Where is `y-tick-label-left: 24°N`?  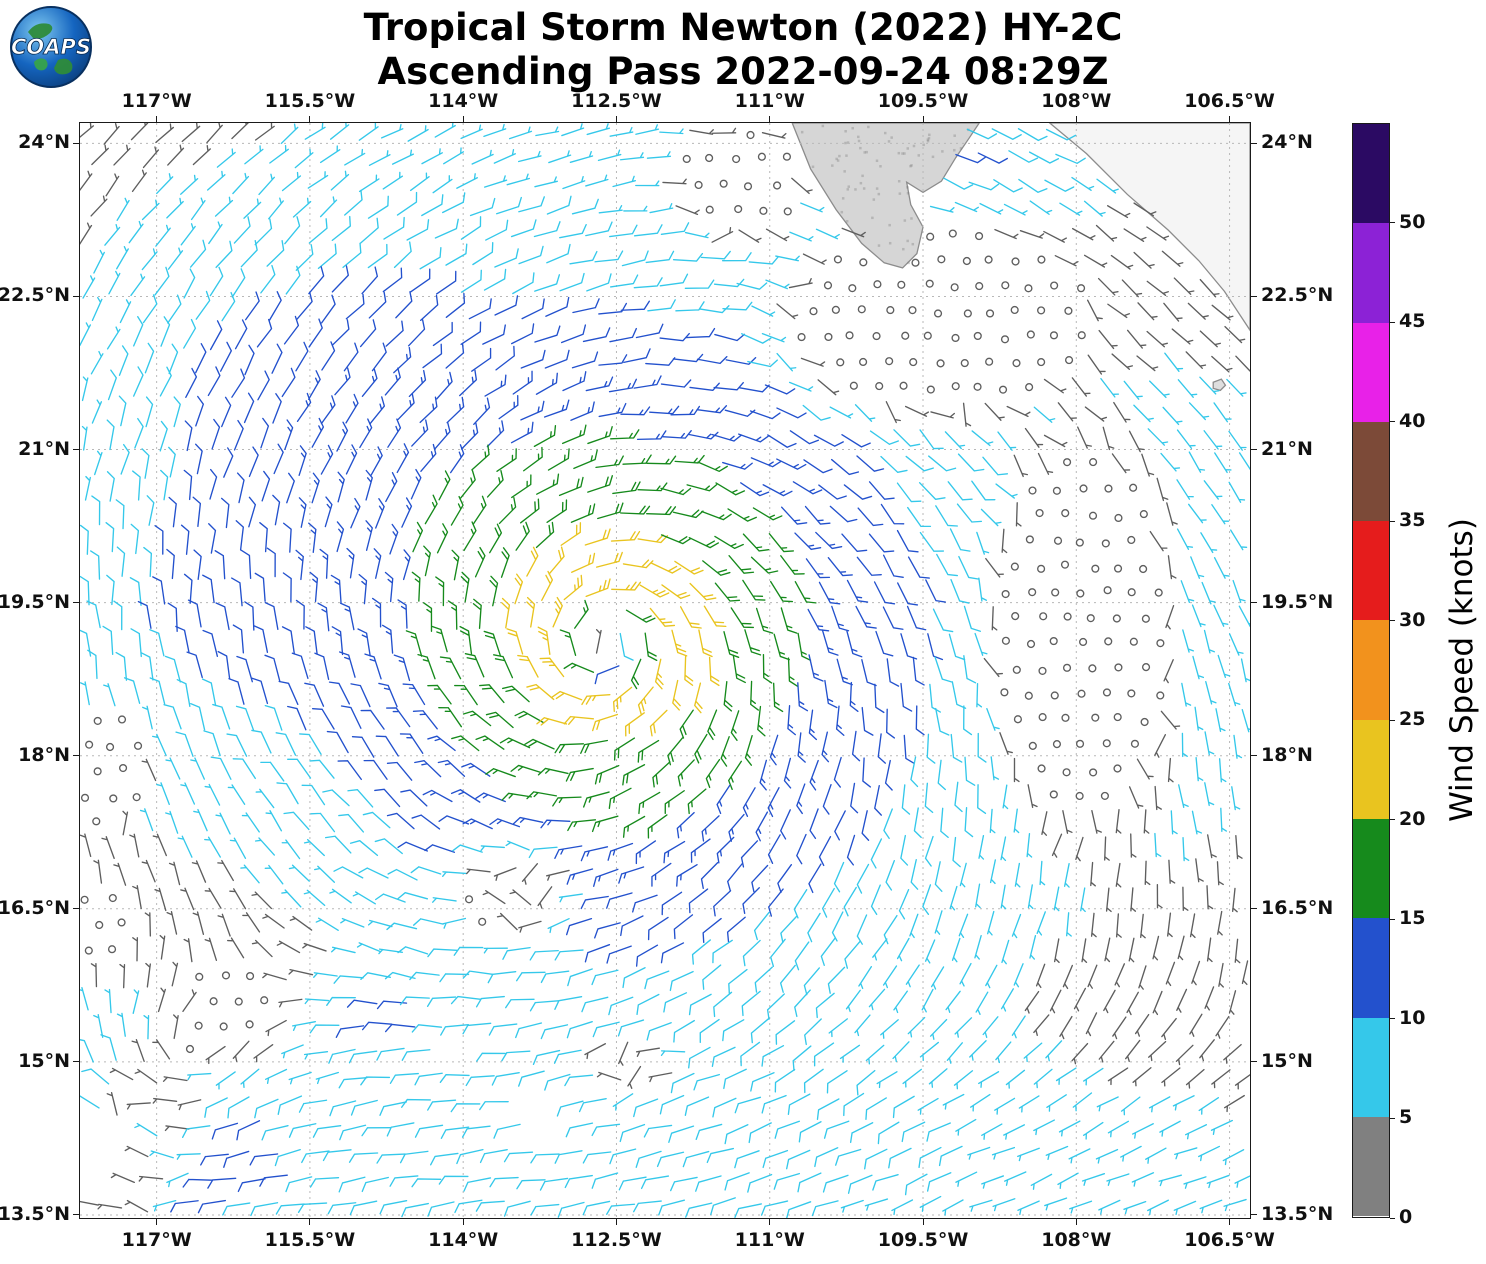 y-tick-label-left: 24°N is located at coordinates (44, 142).